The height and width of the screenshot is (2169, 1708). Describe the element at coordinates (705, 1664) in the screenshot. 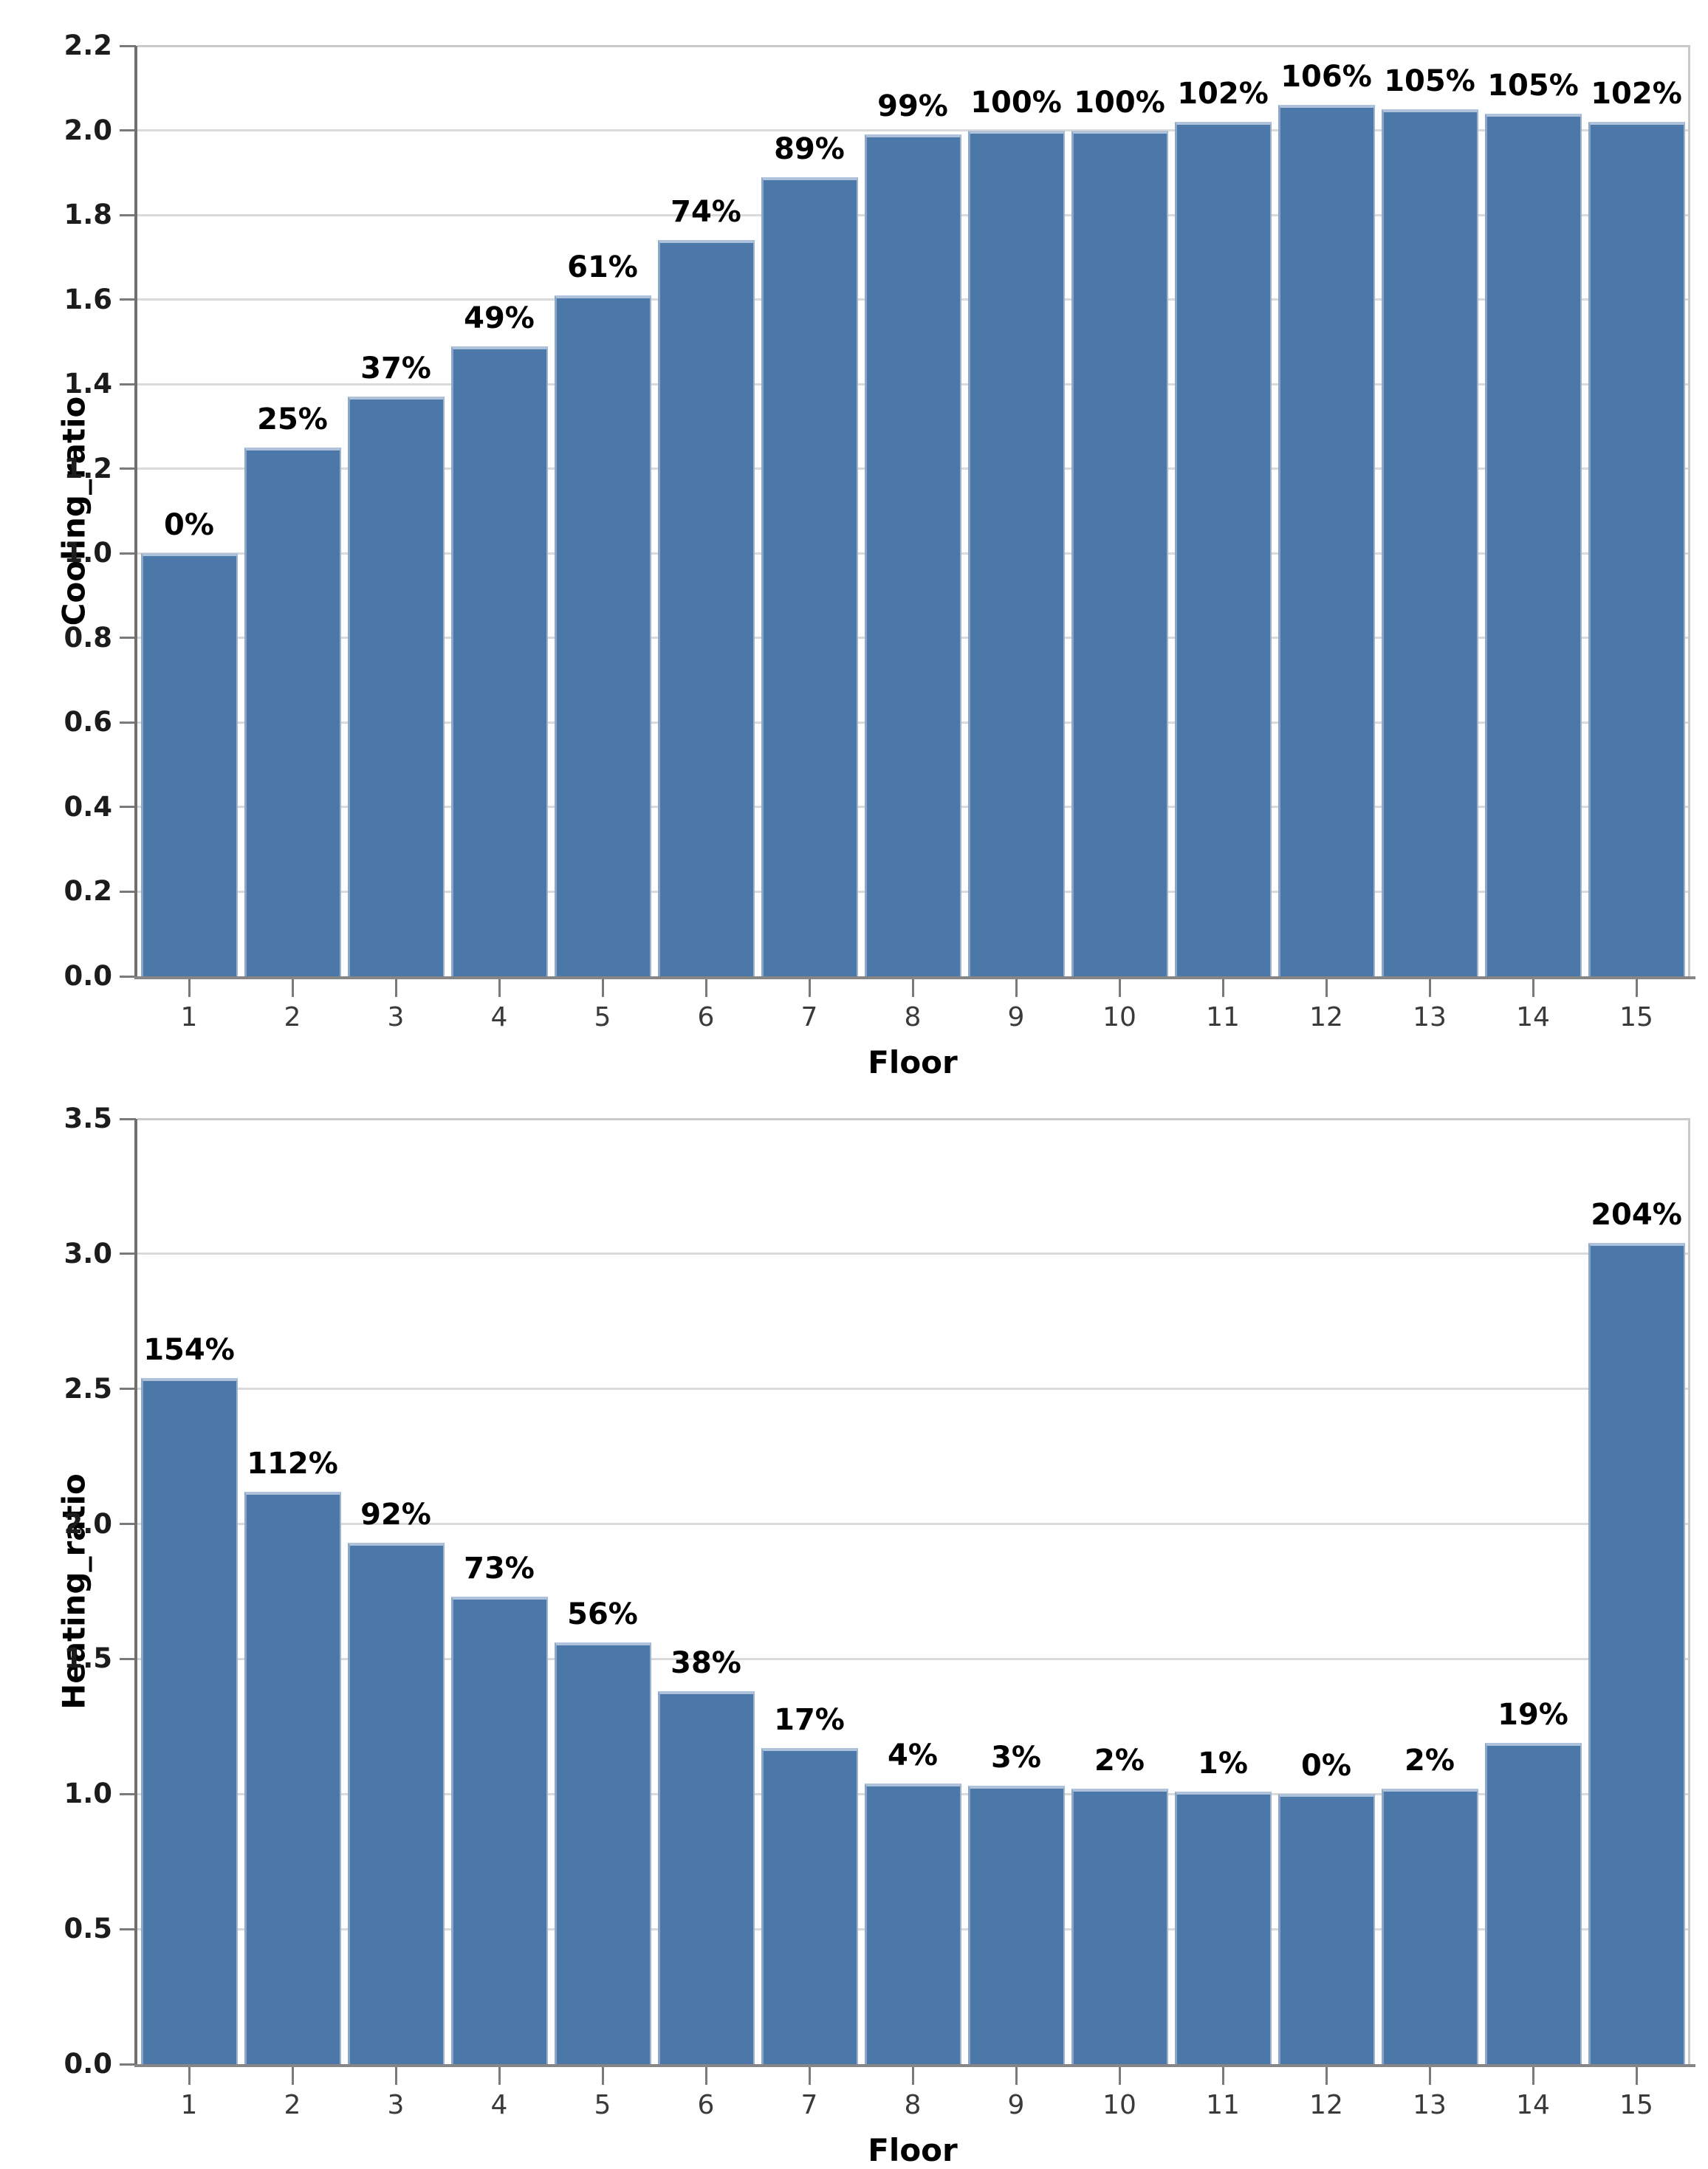

I see `bar-value-label: 38%` at that location.